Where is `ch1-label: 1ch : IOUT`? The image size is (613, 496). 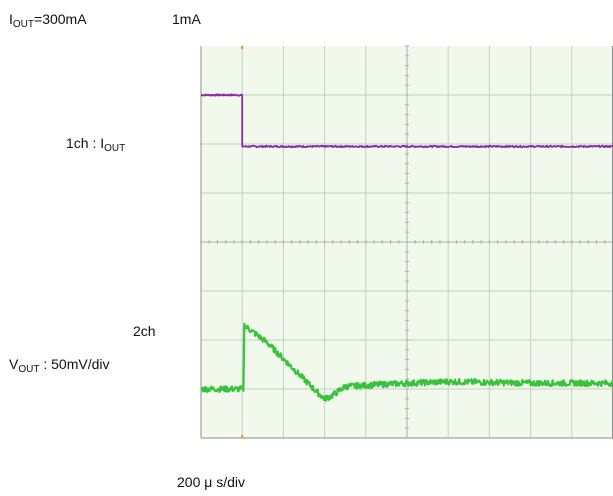
ch1-label: 1ch : IOUT is located at coordinates (95, 146).